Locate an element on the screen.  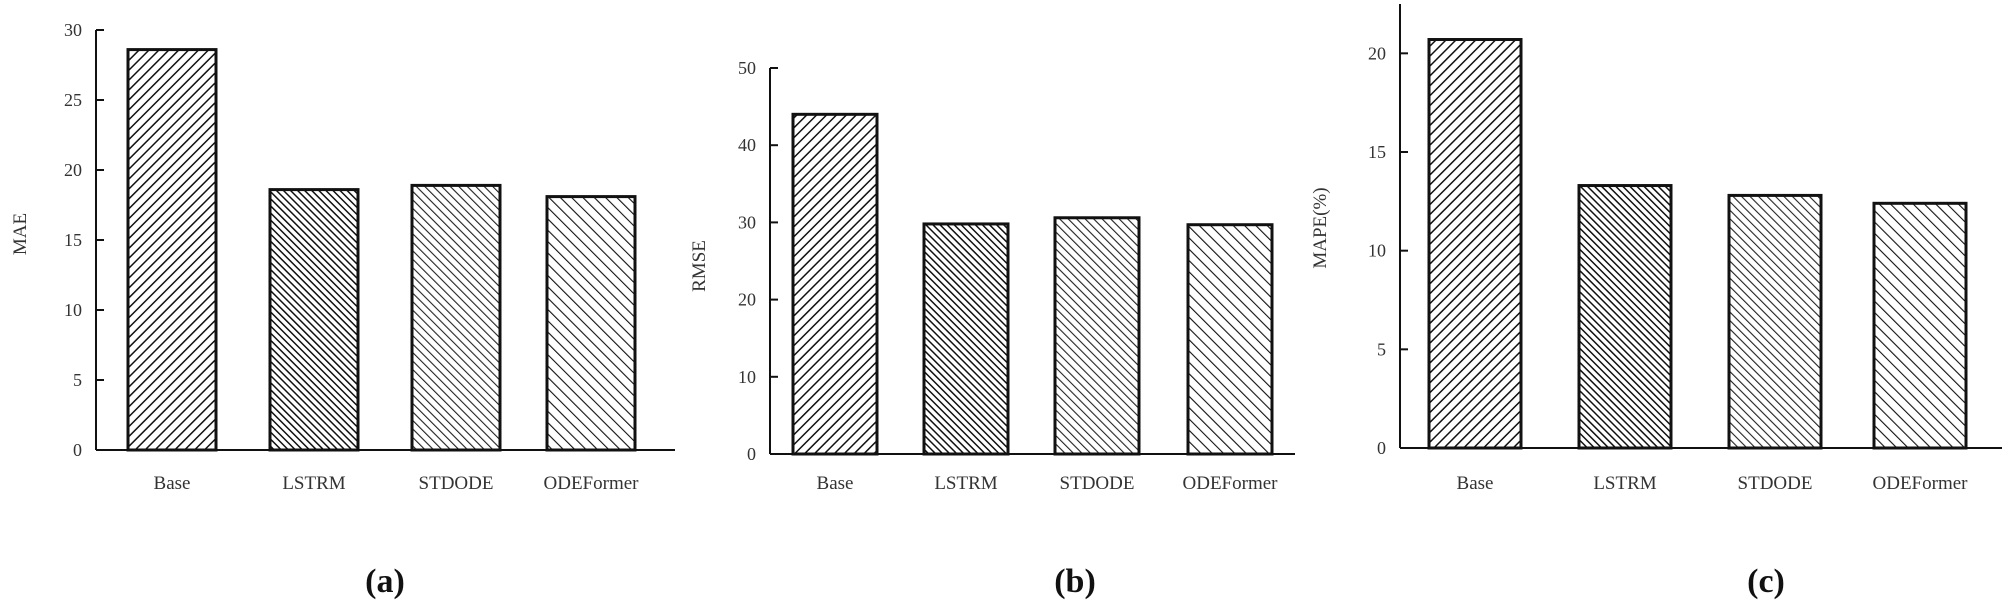
y-axis-title-text: MAPE(%) is located at coordinates (1320, 227).